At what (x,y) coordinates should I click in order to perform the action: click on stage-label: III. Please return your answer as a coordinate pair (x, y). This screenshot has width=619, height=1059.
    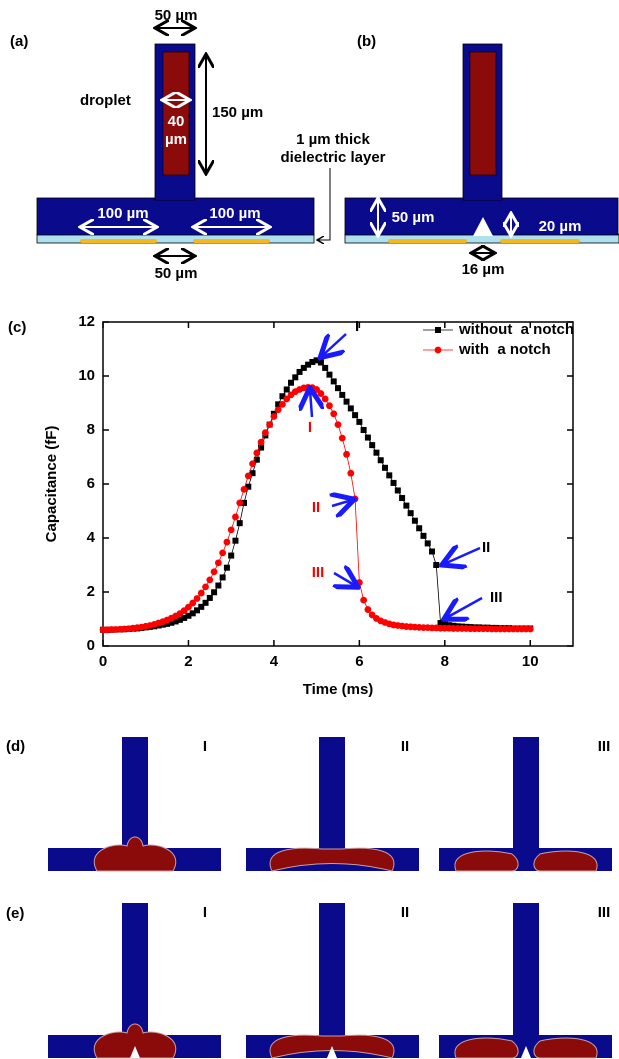
    Looking at the image, I should click on (604, 912).